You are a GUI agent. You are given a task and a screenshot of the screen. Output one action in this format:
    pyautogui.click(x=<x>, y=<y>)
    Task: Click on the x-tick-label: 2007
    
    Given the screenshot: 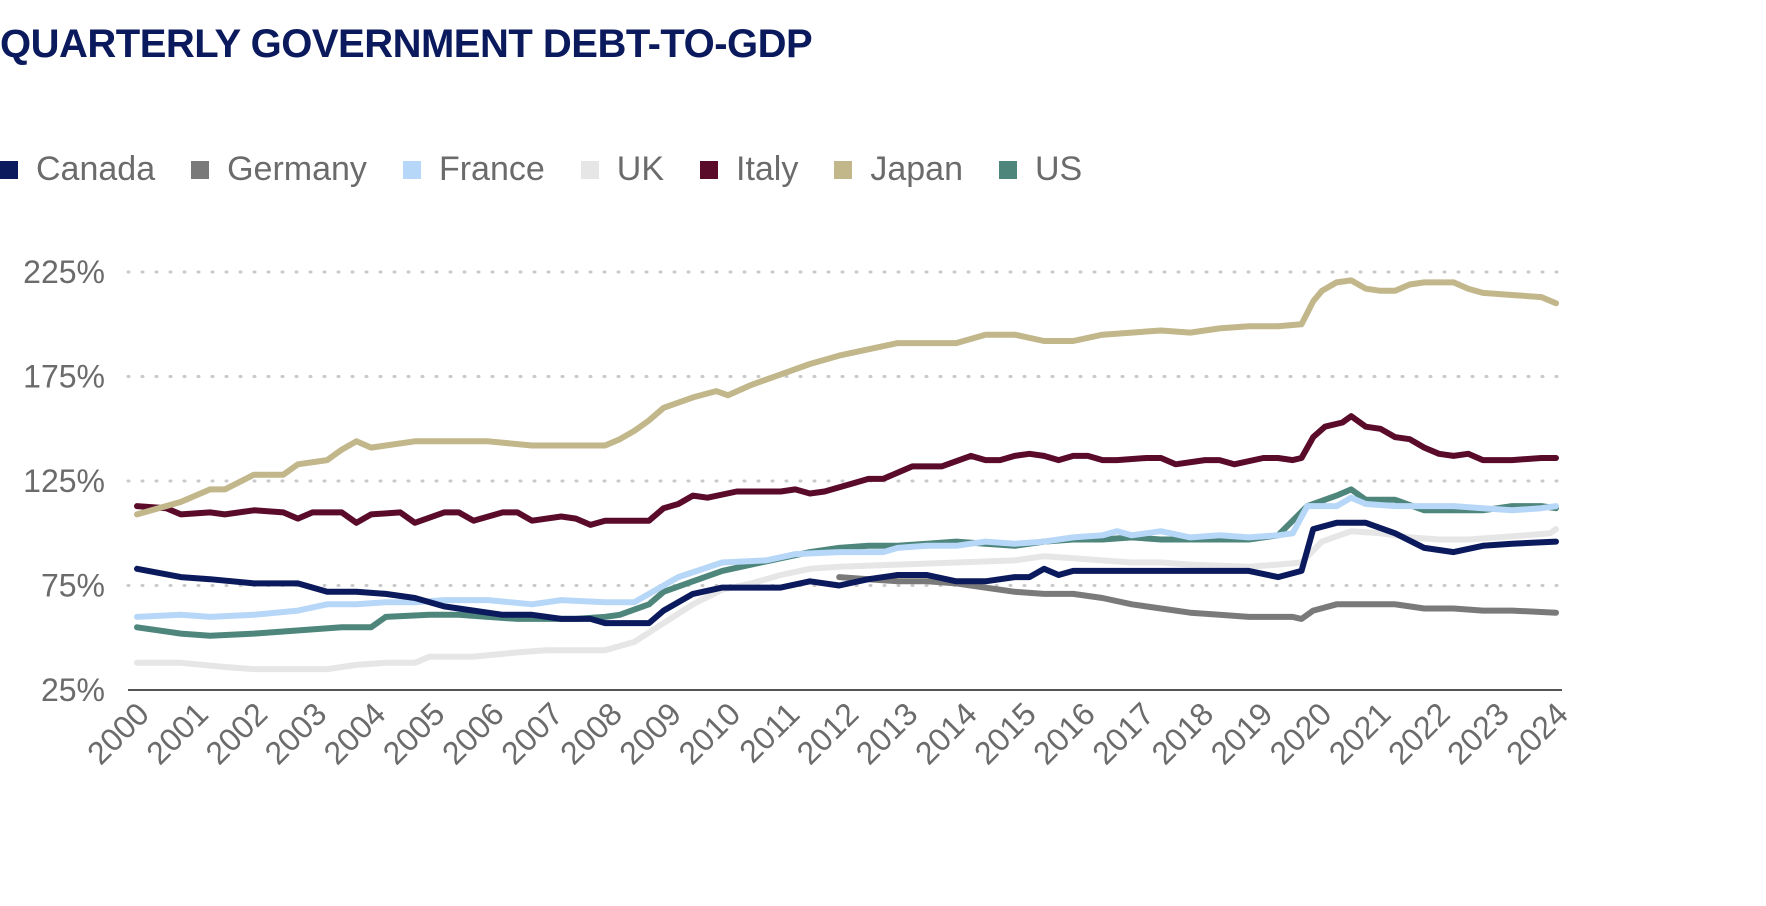 What is the action you would take?
    pyautogui.click(x=532, y=733)
    